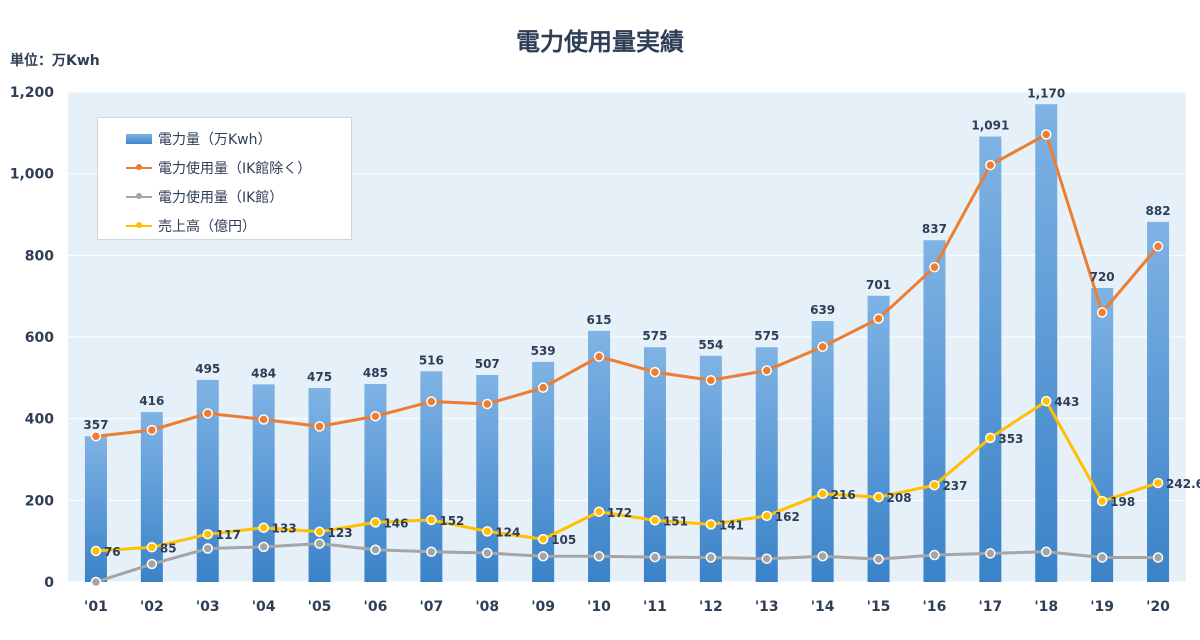 The image size is (1200, 640). I want to click on x-tick-label: '11, so click(655, 607).